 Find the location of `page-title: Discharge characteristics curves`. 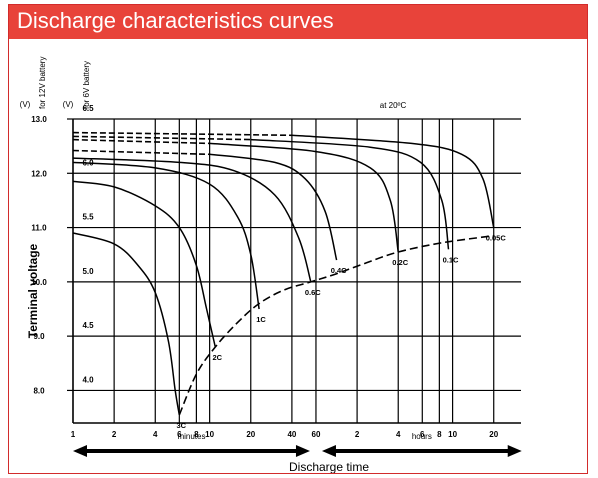

page-title: Discharge characteristics curves is located at coordinates (175, 20).